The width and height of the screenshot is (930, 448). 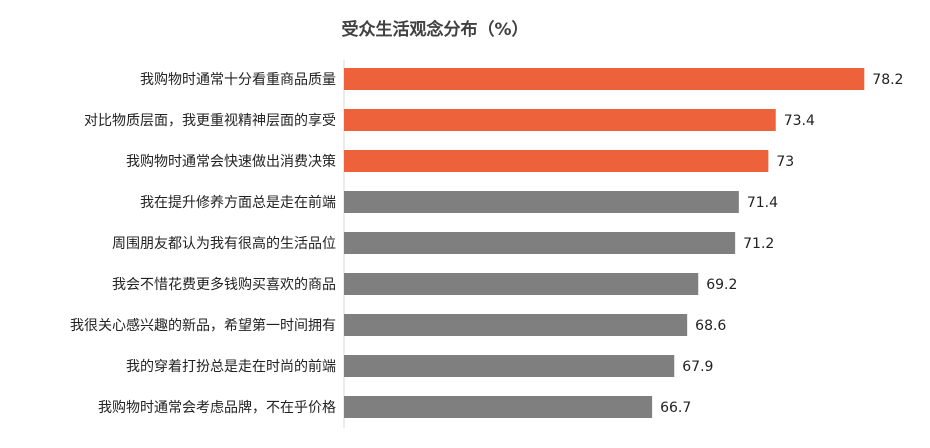 I want to click on category-label: 我很关心感兴趣的新品，希望第一时间拥有, so click(x=203, y=325).